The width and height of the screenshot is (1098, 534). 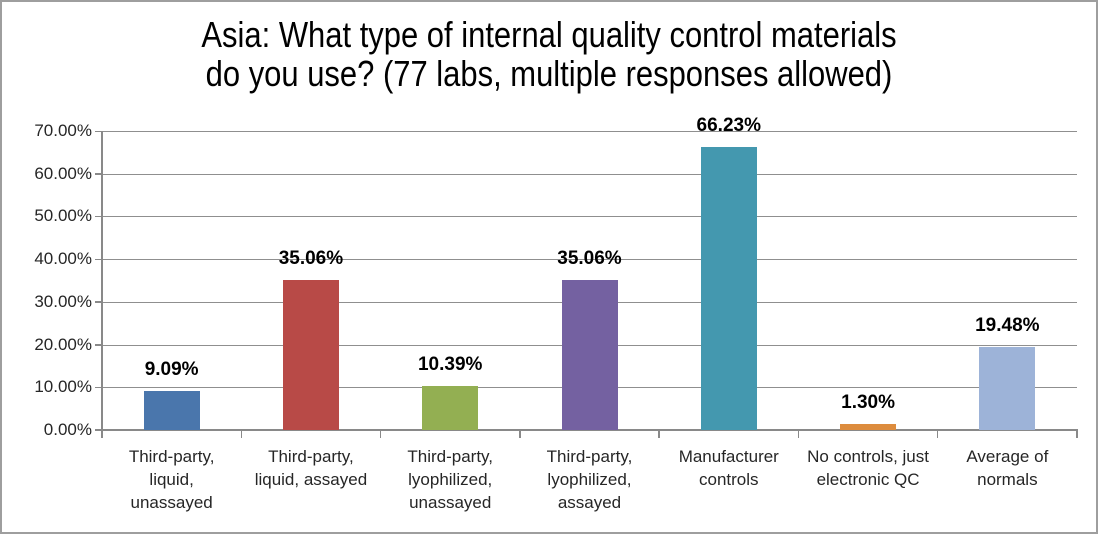 I want to click on bar-third-party-liquid-unassayed, so click(x=171, y=410).